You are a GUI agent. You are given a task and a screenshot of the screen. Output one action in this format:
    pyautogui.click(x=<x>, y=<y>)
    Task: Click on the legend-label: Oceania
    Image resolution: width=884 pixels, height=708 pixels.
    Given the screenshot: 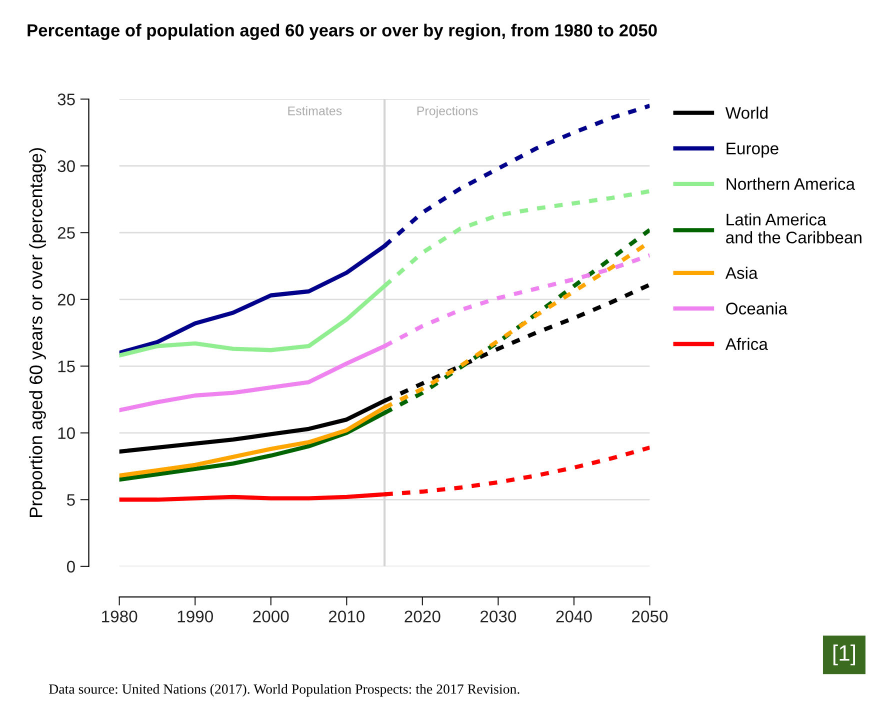 What is the action you would take?
    pyautogui.click(x=757, y=308)
    